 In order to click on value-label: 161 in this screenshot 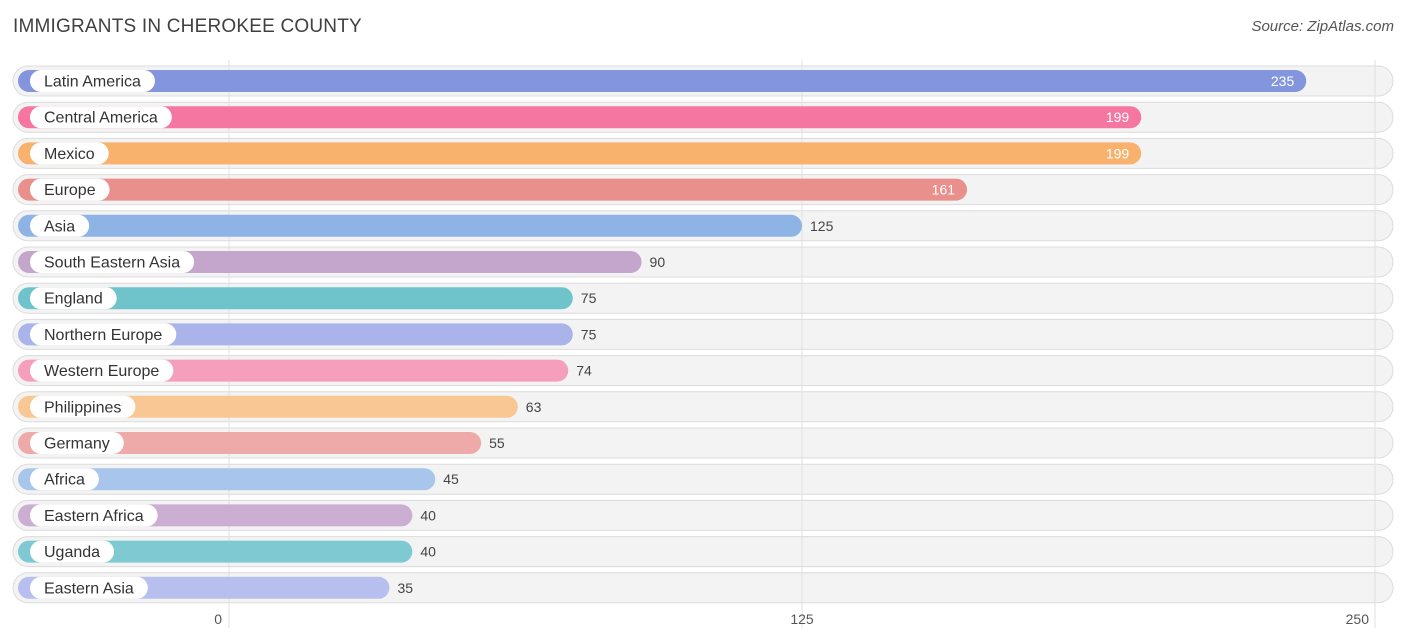, I will do `click(944, 190)`.